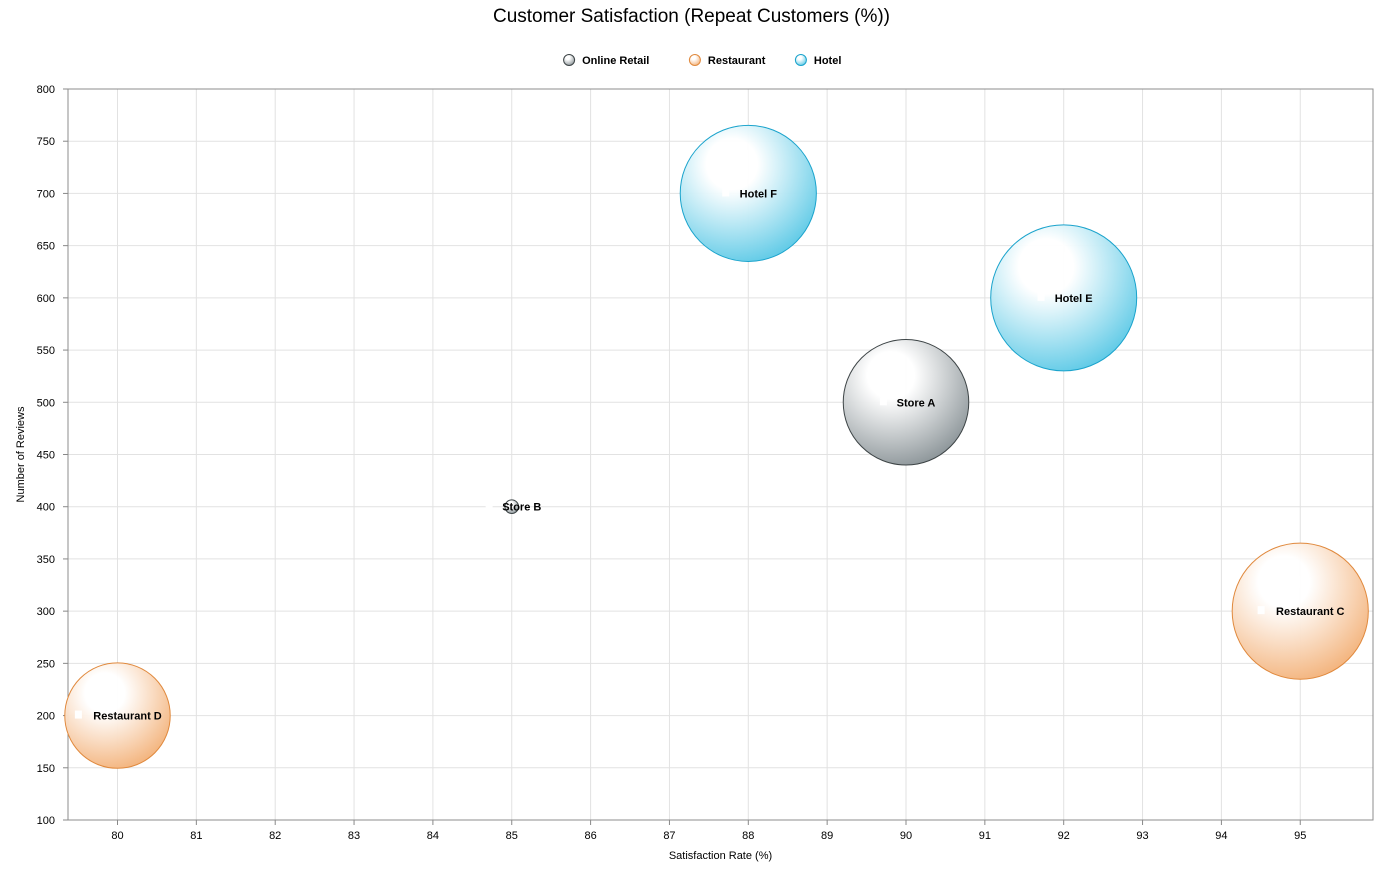 The width and height of the screenshot is (1383, 875). I want to click on x-tick-label: 82, so click(275, 836).